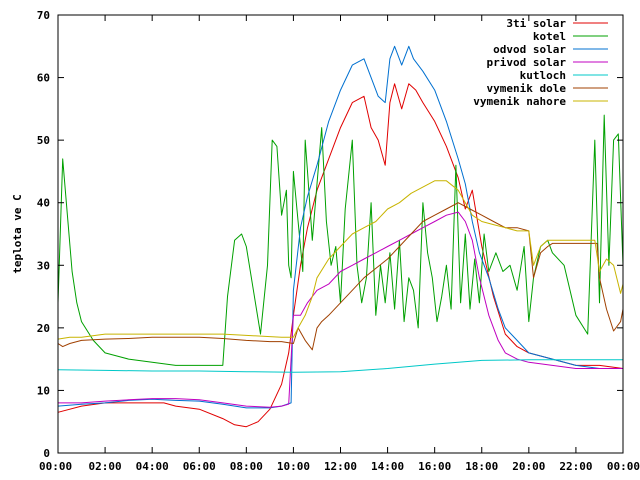  I want to click on x-tick-label: 12:00, so click(340, 466).